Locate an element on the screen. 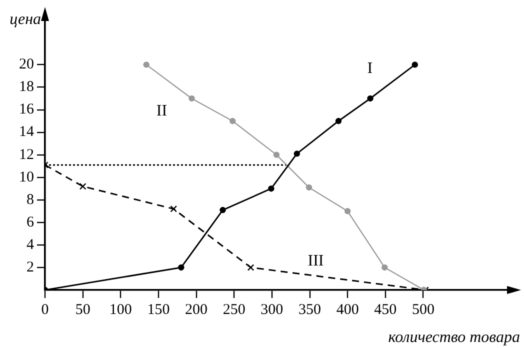  series-label: III is located at coordinates (316, 261).